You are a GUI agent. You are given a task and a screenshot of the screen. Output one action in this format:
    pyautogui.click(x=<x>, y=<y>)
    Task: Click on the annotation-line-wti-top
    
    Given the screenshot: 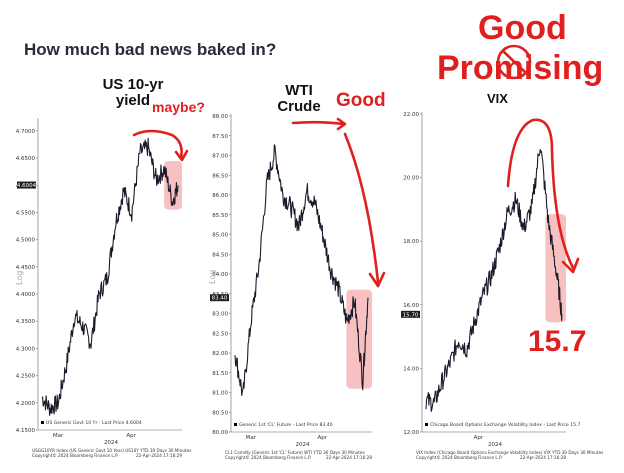 What is the action you would take?
    pyautogui.click(x=318, y=123)
    